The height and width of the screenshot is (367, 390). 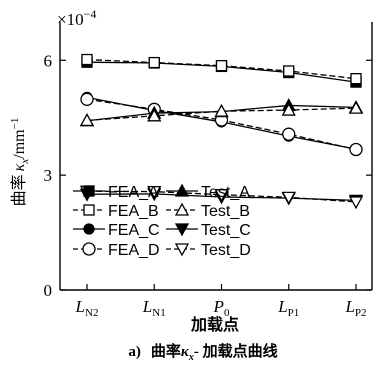 I want to click on series-fea-d, so click(x=221, y=124).